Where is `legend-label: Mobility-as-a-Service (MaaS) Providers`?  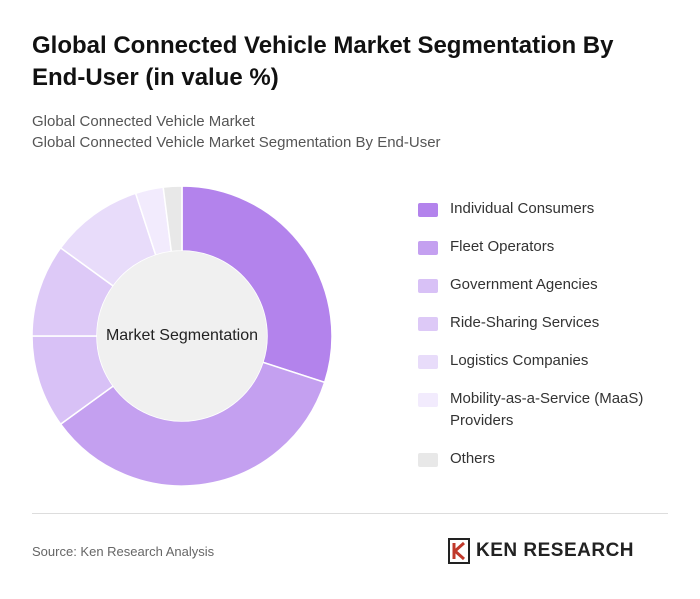
legend-label: Mobility-as-a-Service (MaaS) Providers is located at coordinates (547, 409).